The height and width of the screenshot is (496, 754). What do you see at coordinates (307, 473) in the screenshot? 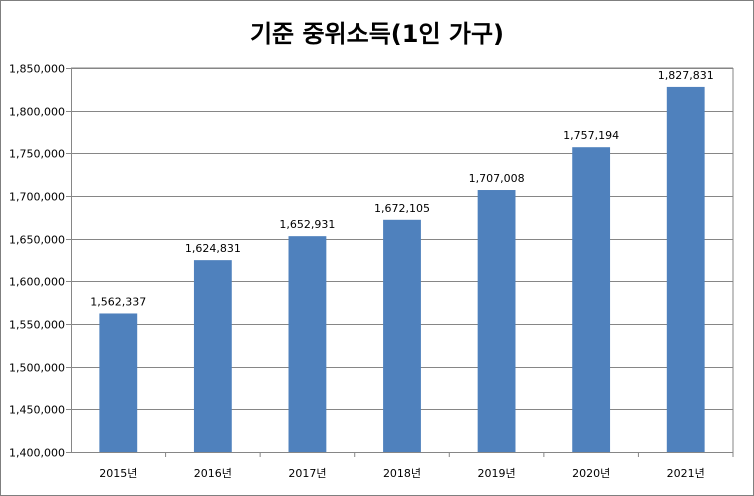
I see `x-tick-label: 2017년` at bounding box center [307, 473].